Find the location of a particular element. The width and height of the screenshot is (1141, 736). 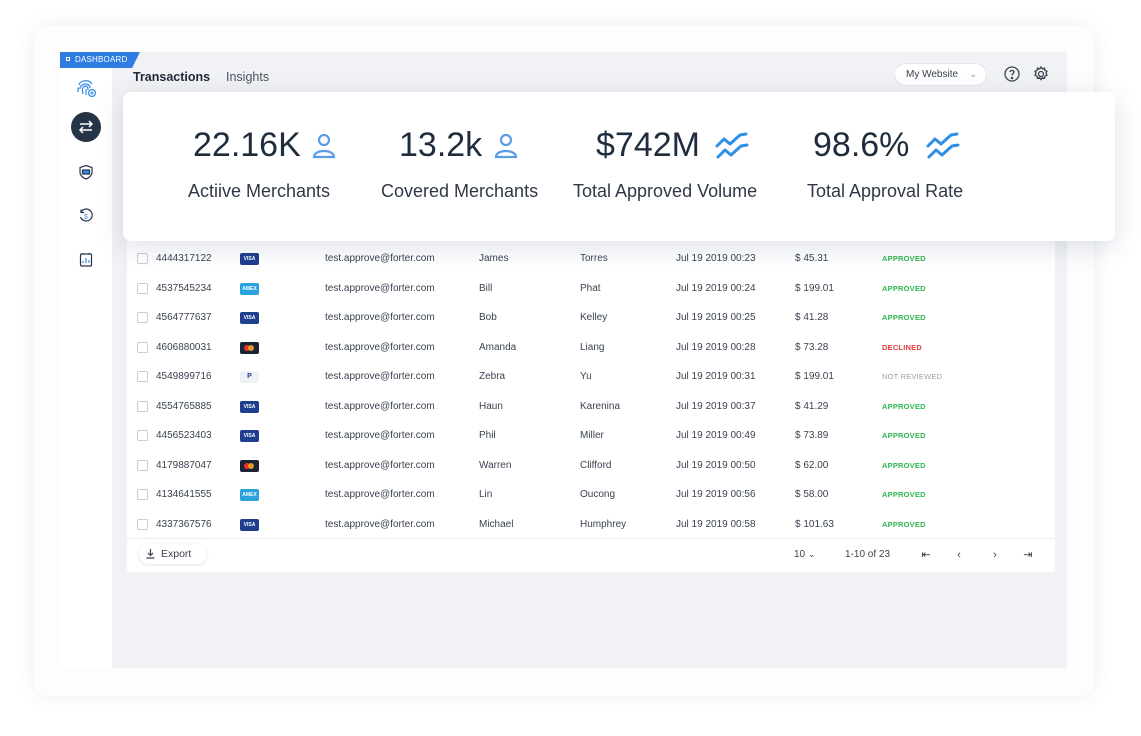

tab-insights: Insights is located at coordinates (248, 77).